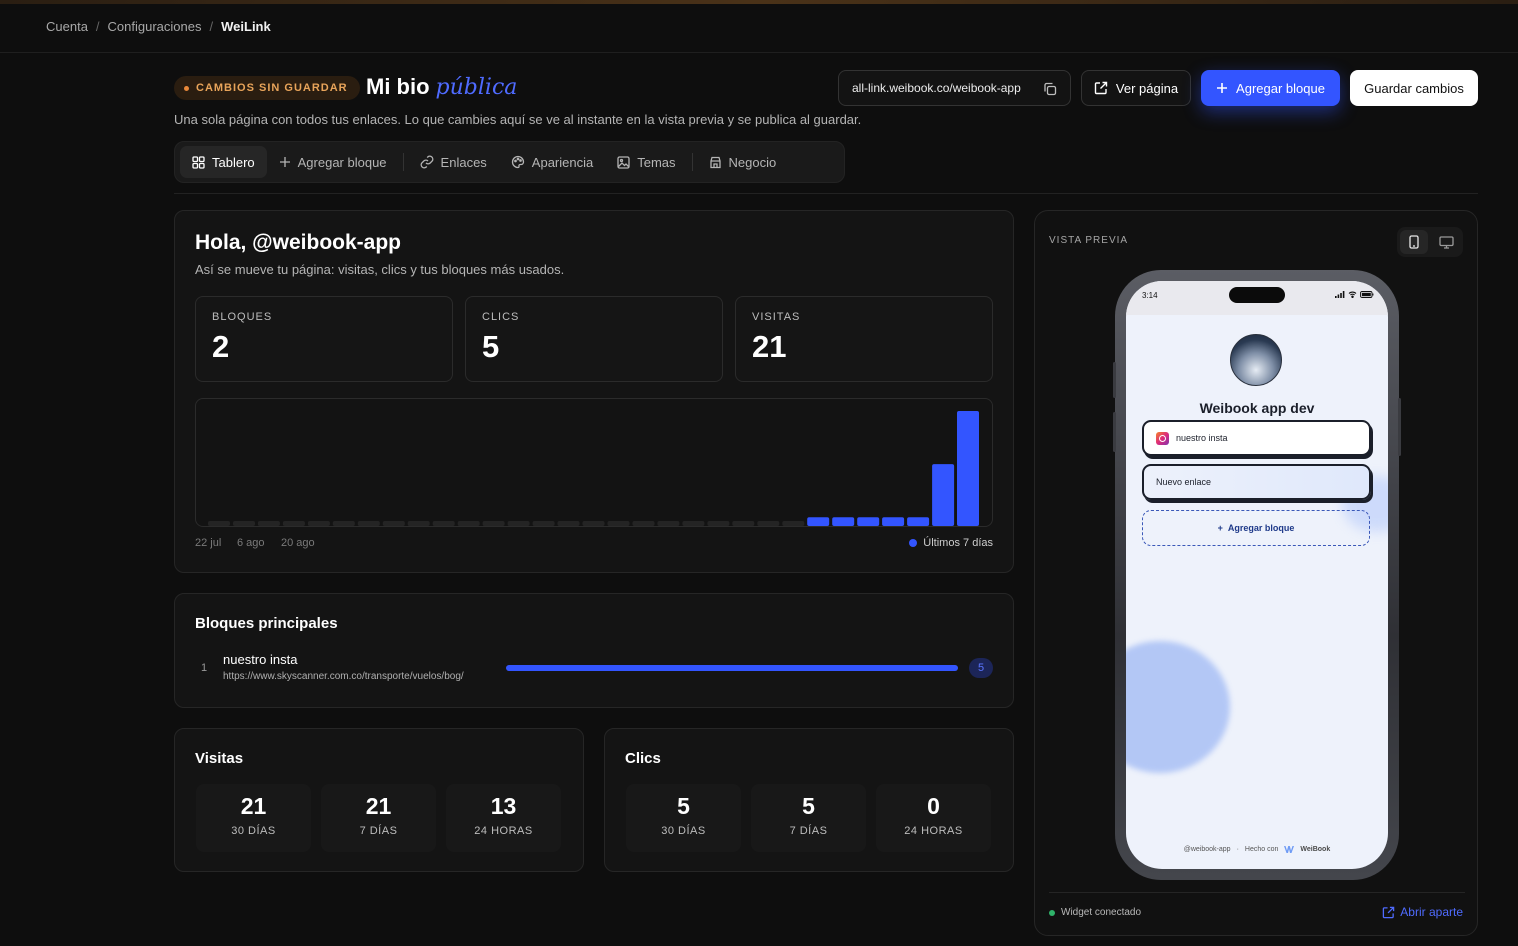  I want to click on copy-icon, so click(1050, 89).